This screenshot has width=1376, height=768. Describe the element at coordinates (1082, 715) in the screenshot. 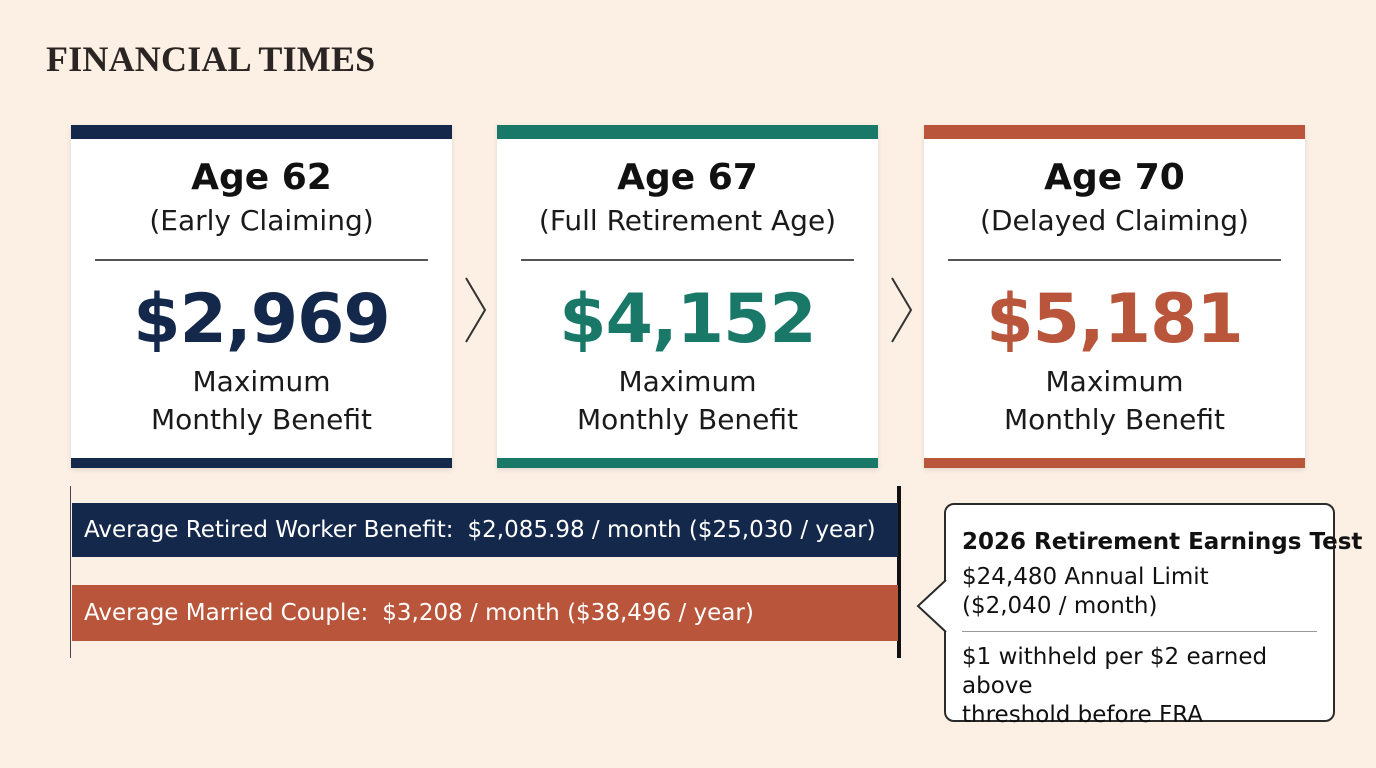

I see `earnings-rule-line2: threshold before FRA` at that location.